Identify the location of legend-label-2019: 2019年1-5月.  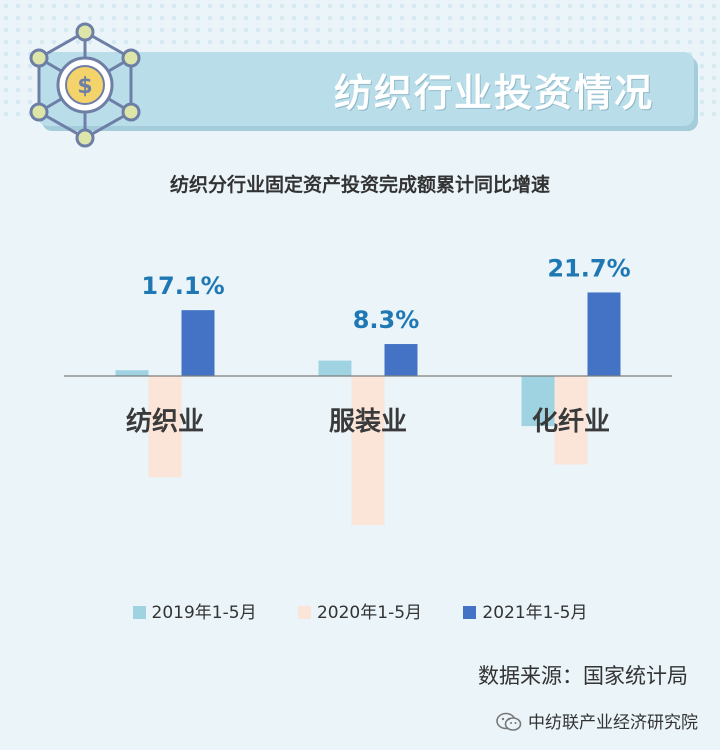
(204, 613).